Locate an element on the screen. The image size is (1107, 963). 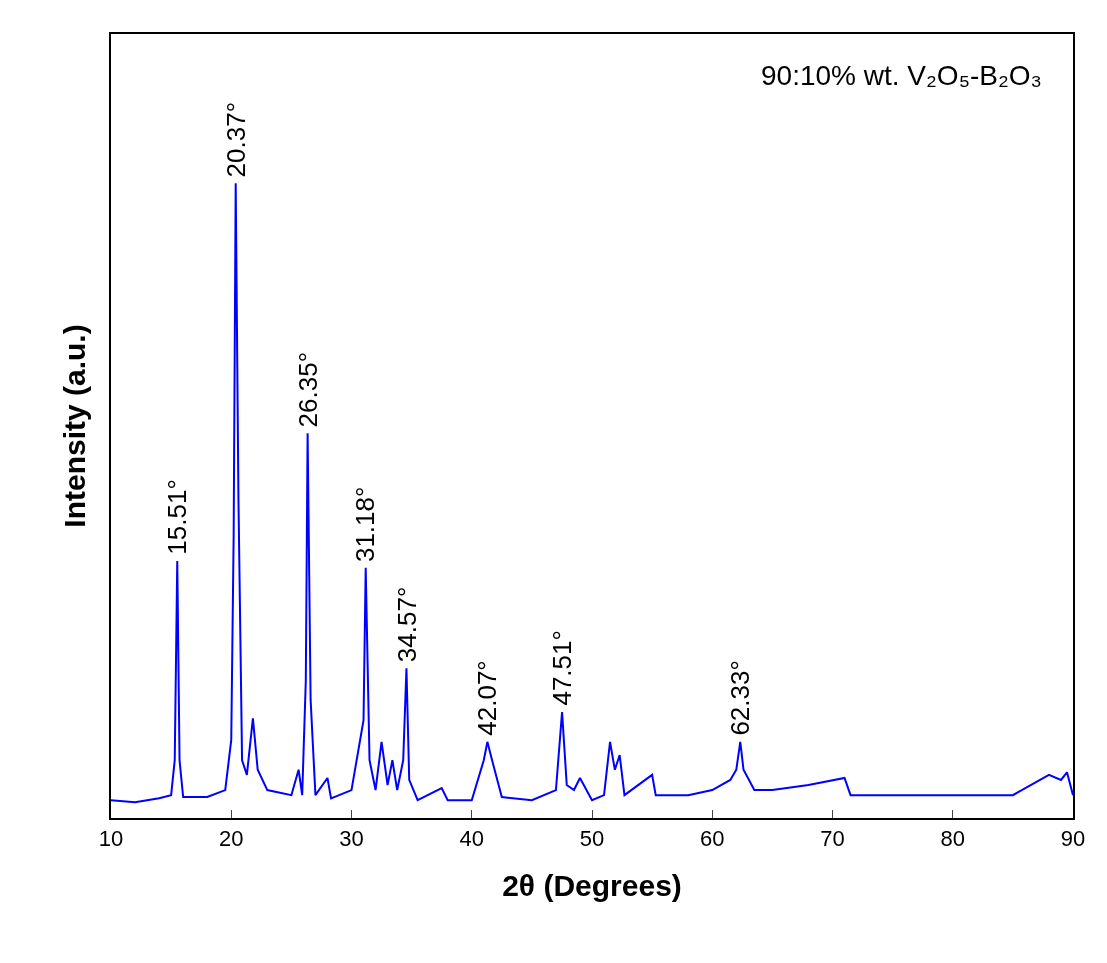
annotation: 26.35° is located at coordinates (307, 389).